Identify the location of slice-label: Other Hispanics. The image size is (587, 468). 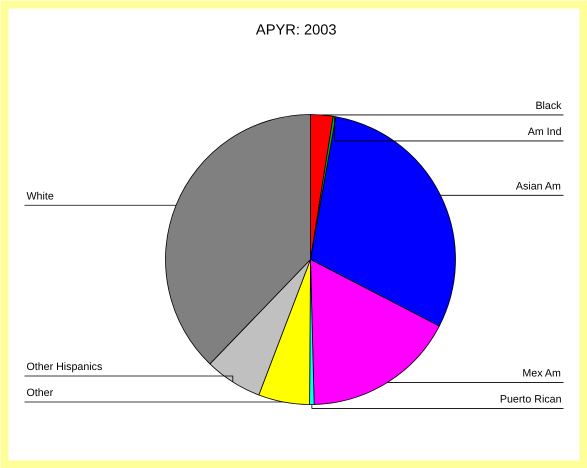
(64, 367).